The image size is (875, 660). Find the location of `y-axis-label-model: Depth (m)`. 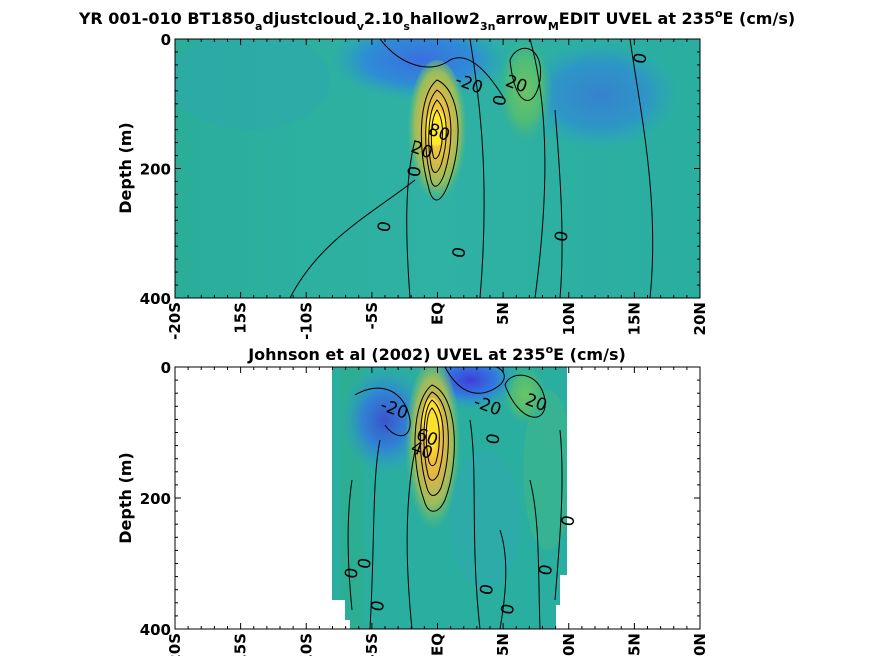

y-axis-label-model: Depth (m) is located at coordinates (125, 168).